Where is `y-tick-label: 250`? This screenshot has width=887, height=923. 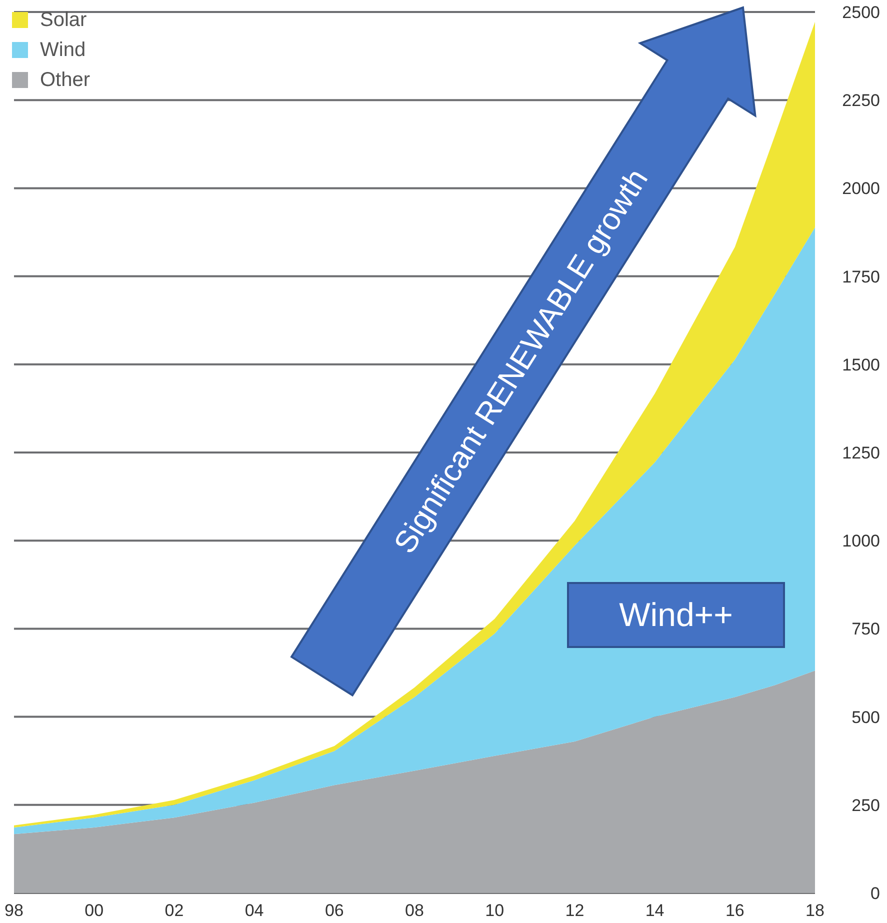
y-tick-label: 250 is located at coordinates (866, 805).